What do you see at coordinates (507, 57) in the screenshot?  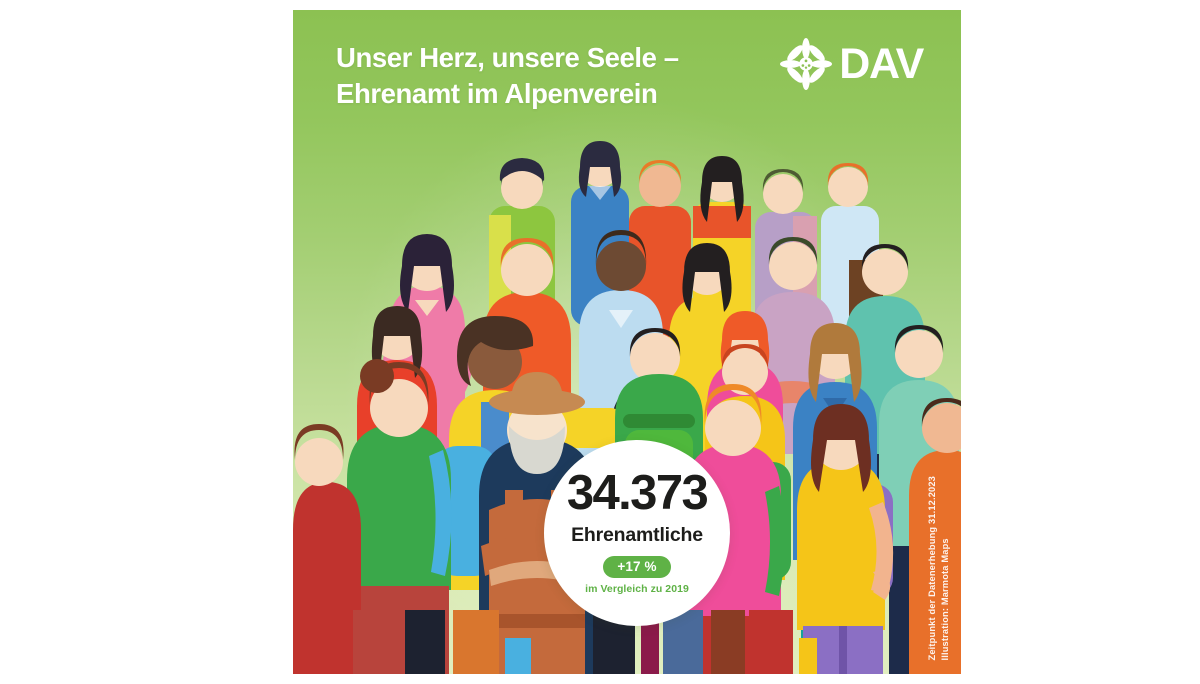 I see `headline-line-1: Unser Herz, unsere Seele –` at bounding box center [507, 57].